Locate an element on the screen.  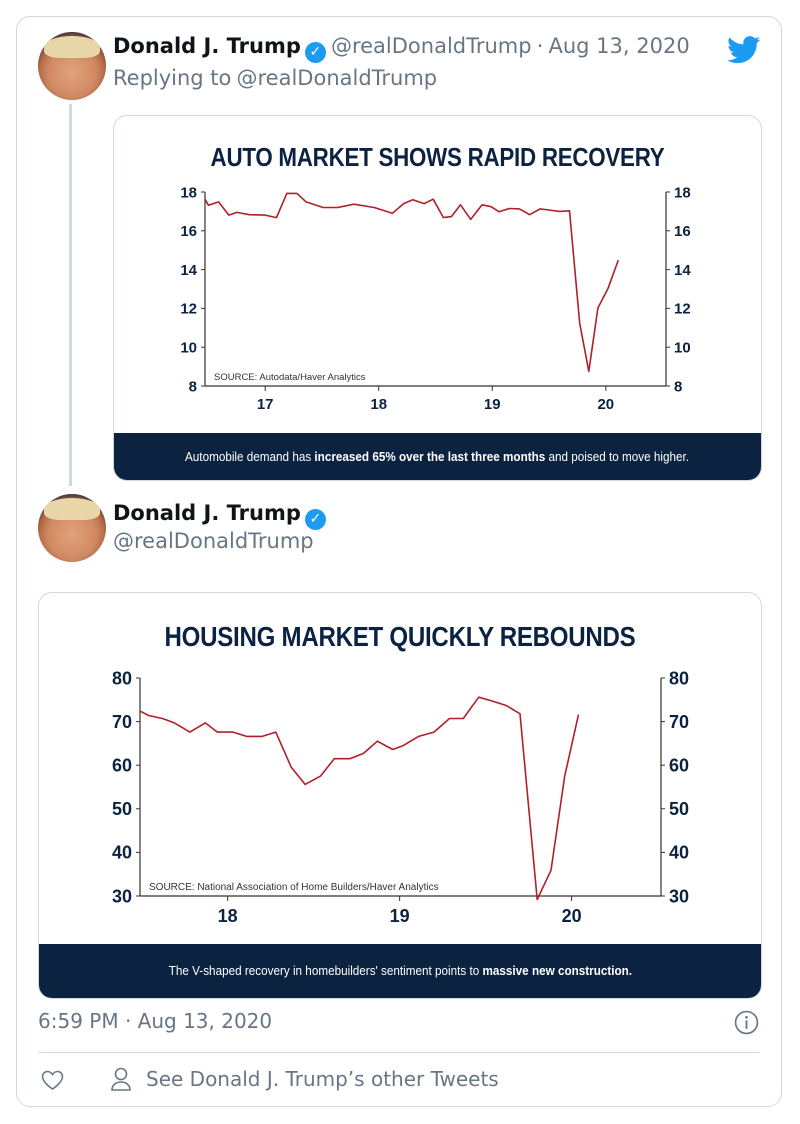
tweet-date: Aug 13, 2020 is located at coordinates (619, 46).